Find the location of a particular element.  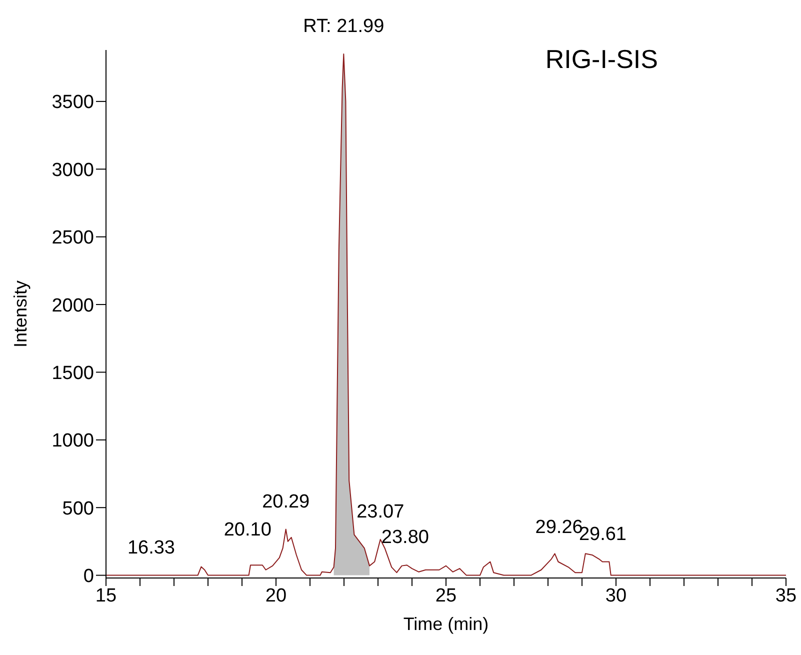

y-tick-label: 1000 is located at coordinates (73, 441).